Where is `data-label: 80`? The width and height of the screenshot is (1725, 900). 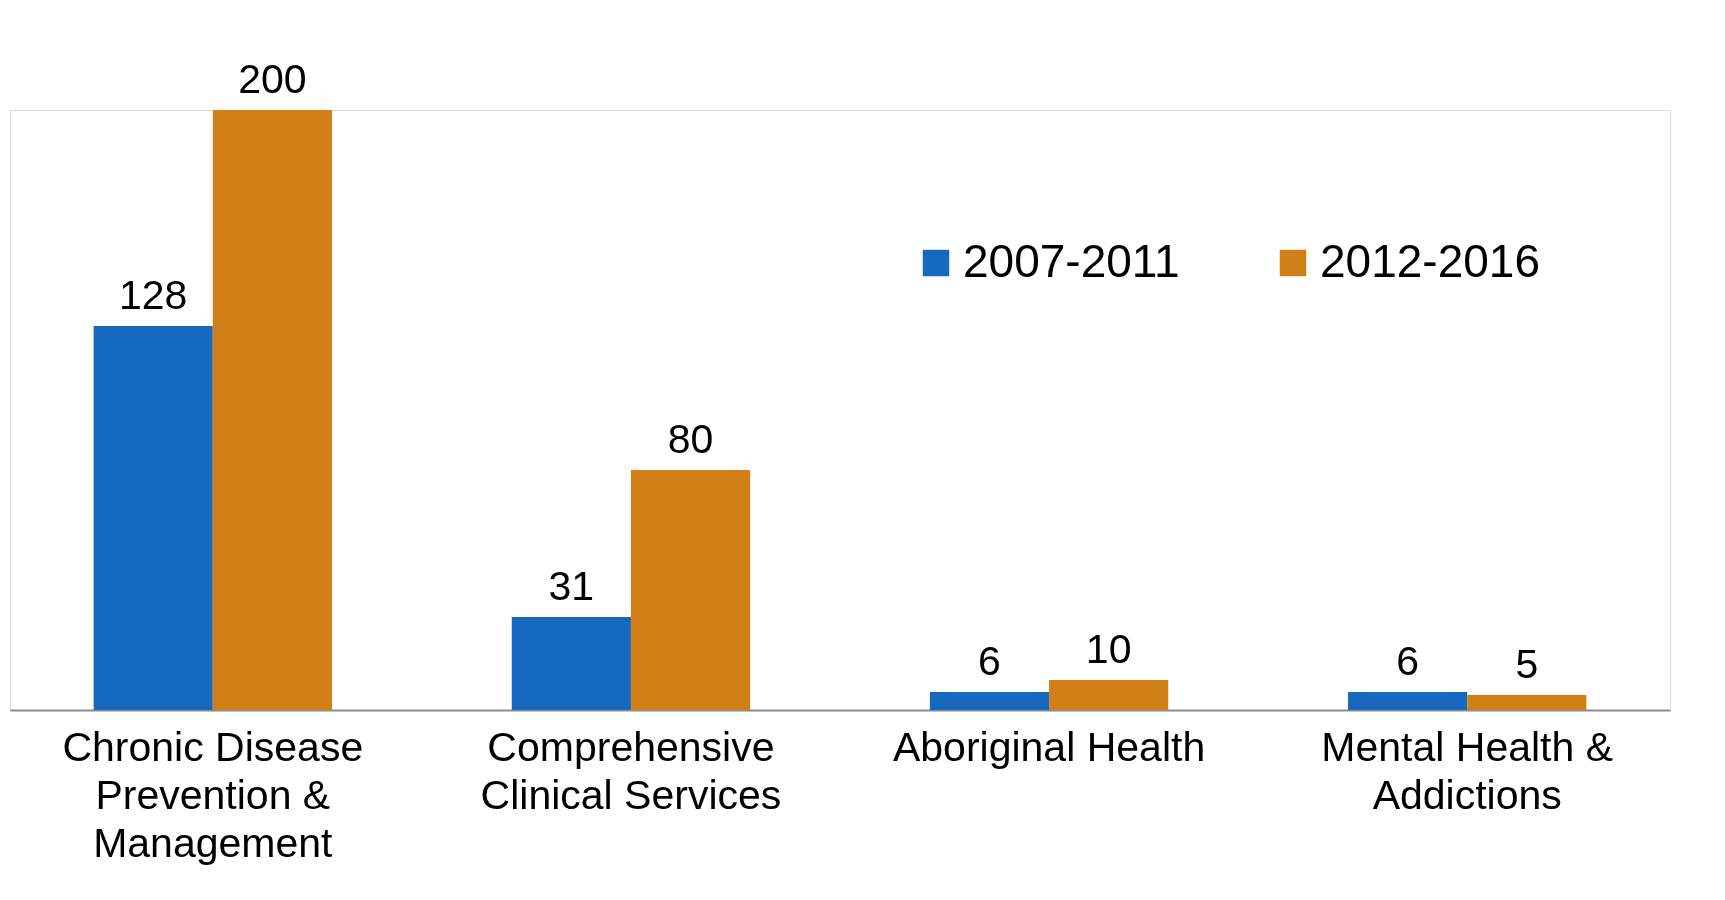 data-label: 80 is located at coordinates (690, 439).